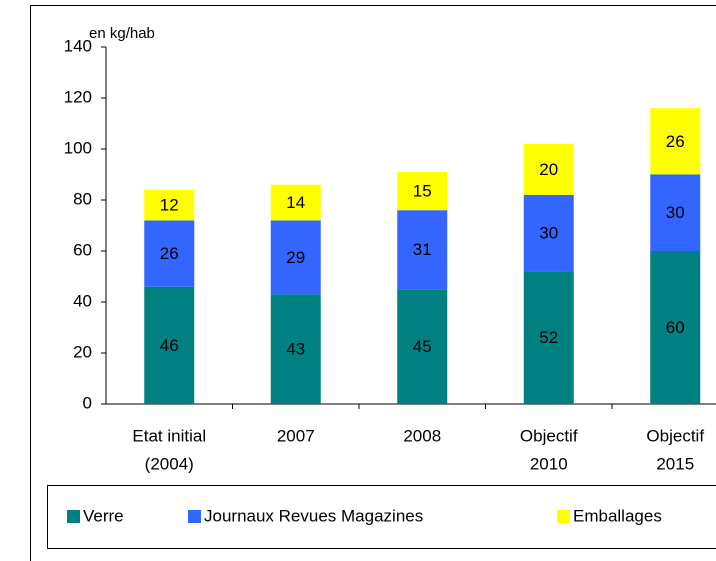  What do you see at coordinates (169, 463) in the screenshot?
I see `x-tick-label: (2004)` at bounding box center [169, 463].